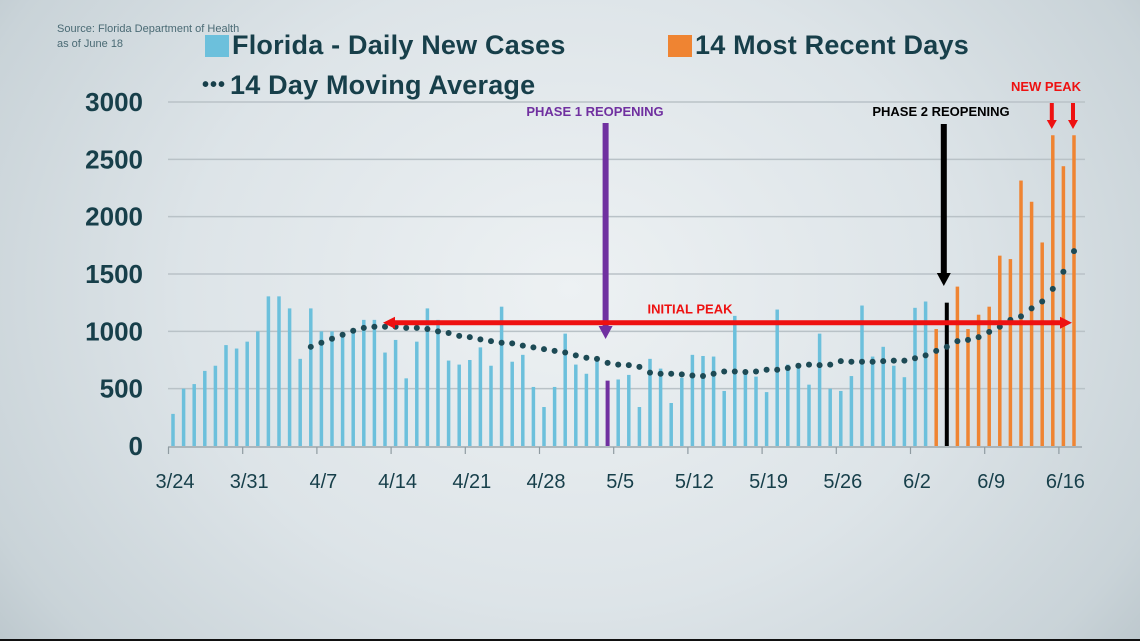 This screenshot has width=1140, height=641. Describe the element at coordinates (943, 199) in the screenshot. I see `phase2-arrow-shaft` at that location.